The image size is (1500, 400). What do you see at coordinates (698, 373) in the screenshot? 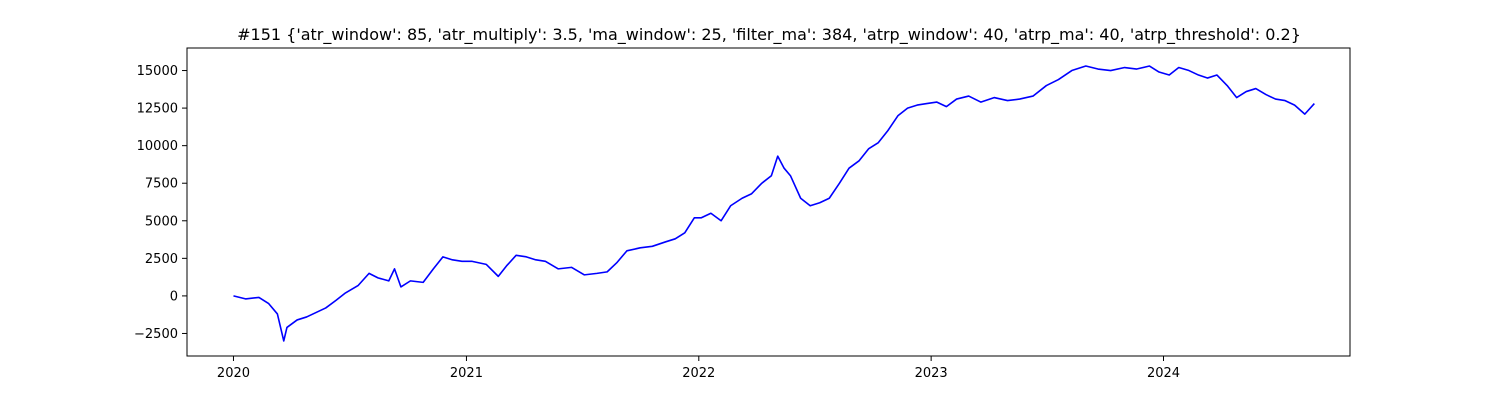
I see `x-tick-label: 2022` at bounding box center [698, 373].